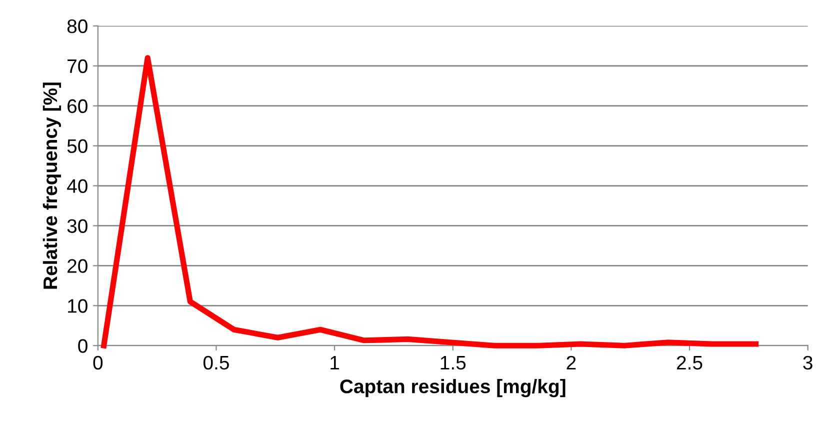  What do you see at coordinates (78, 306) in the screenshot?
I see `y-tick-label: 10` at bounding box center [78, 306].